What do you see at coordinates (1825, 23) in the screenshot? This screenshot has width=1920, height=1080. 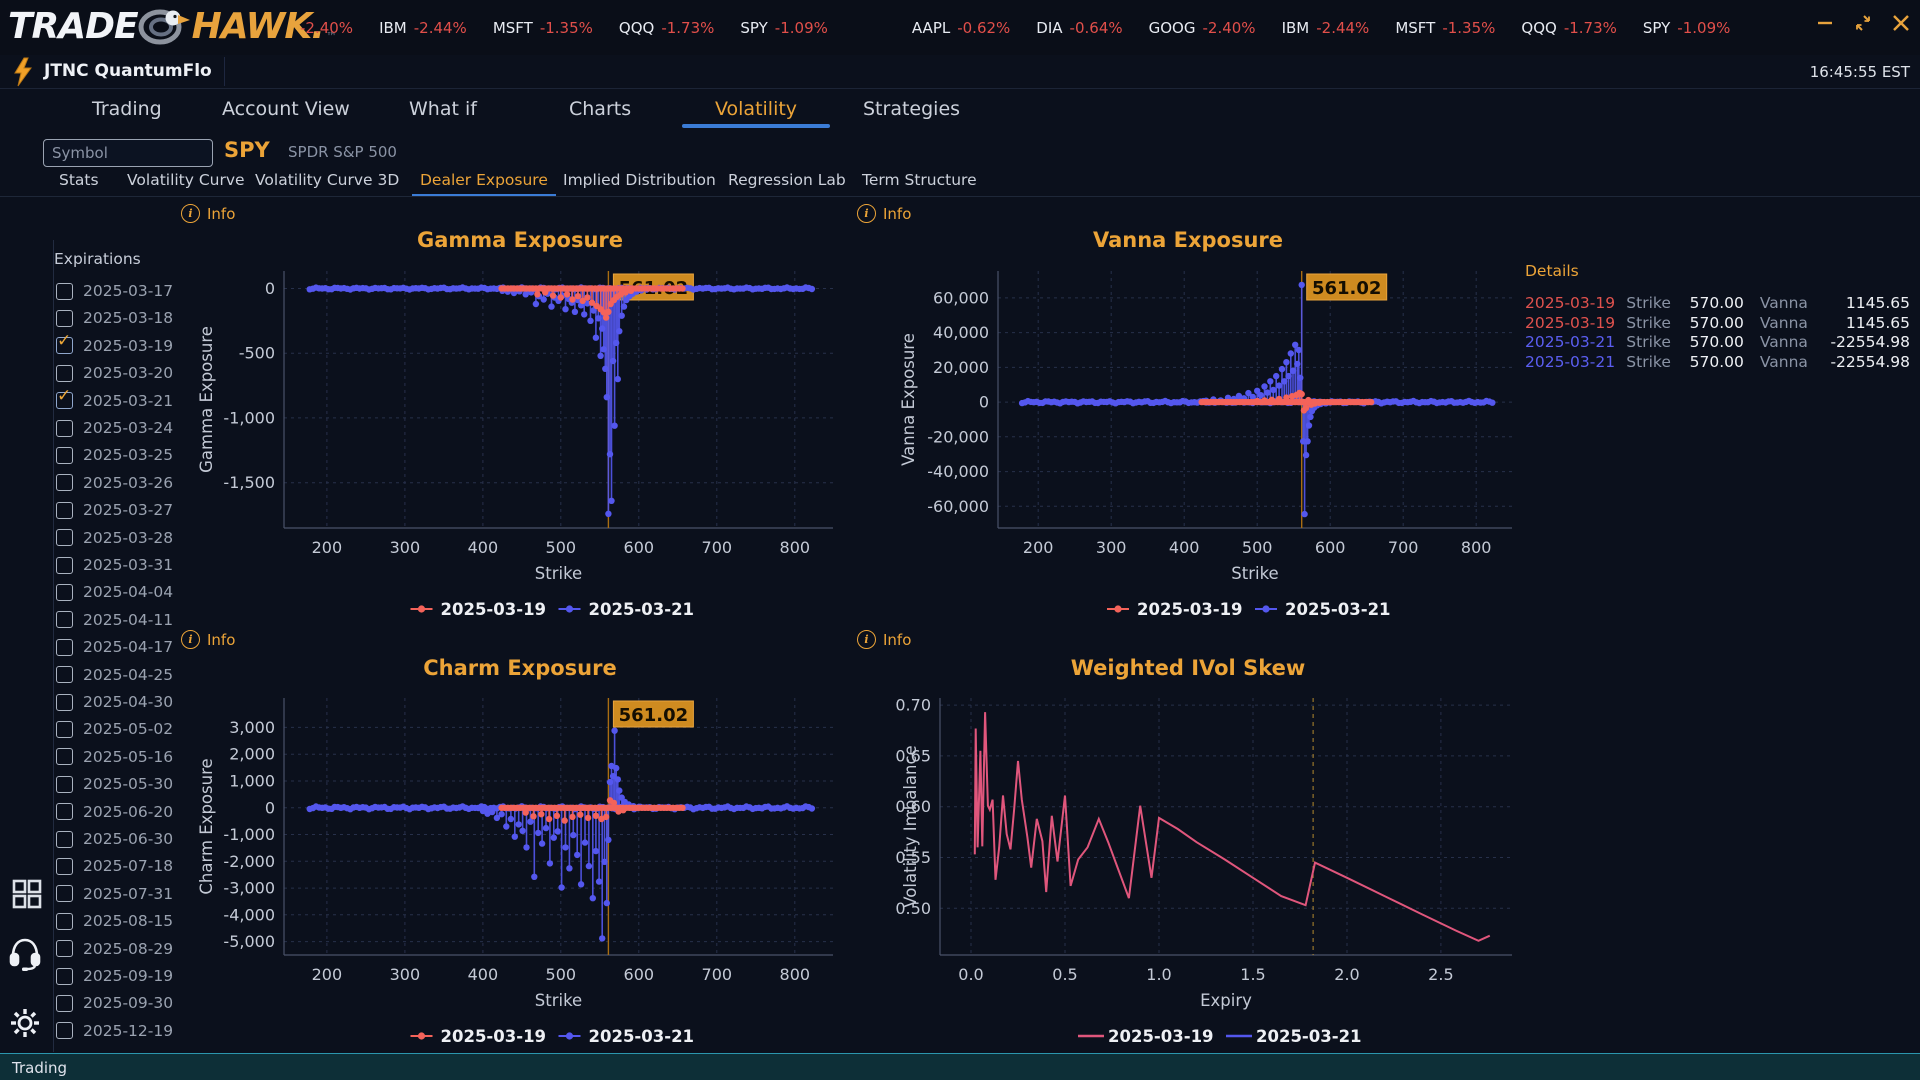 I see `minimize-button` at bounding box center [1825, 23].